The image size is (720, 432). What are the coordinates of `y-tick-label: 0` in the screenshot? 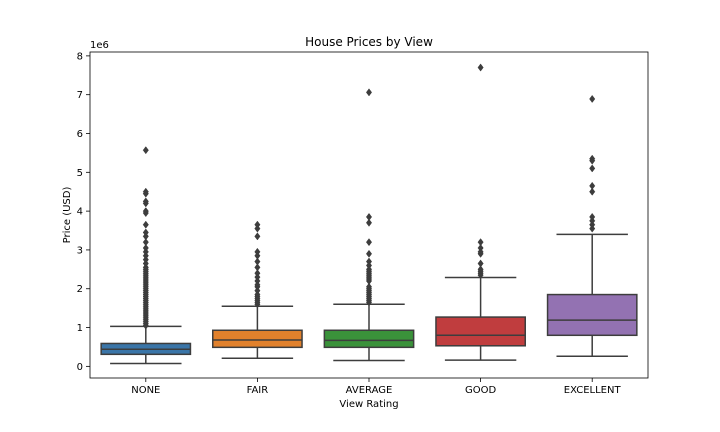 It's located at (80, 367).